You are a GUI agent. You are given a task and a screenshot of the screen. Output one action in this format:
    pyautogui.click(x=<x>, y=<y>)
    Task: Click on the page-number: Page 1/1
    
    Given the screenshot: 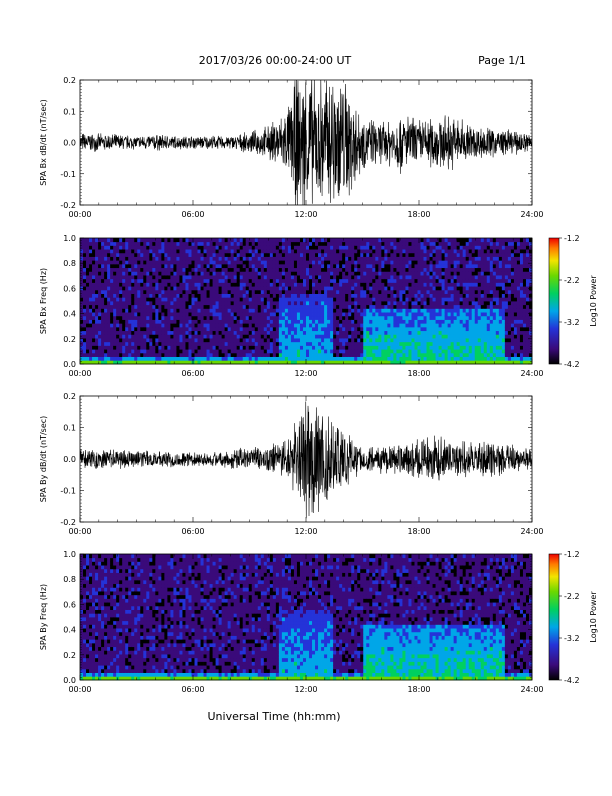 What is the action you would take?
    pyautogui.click(x=502, y=60)
    